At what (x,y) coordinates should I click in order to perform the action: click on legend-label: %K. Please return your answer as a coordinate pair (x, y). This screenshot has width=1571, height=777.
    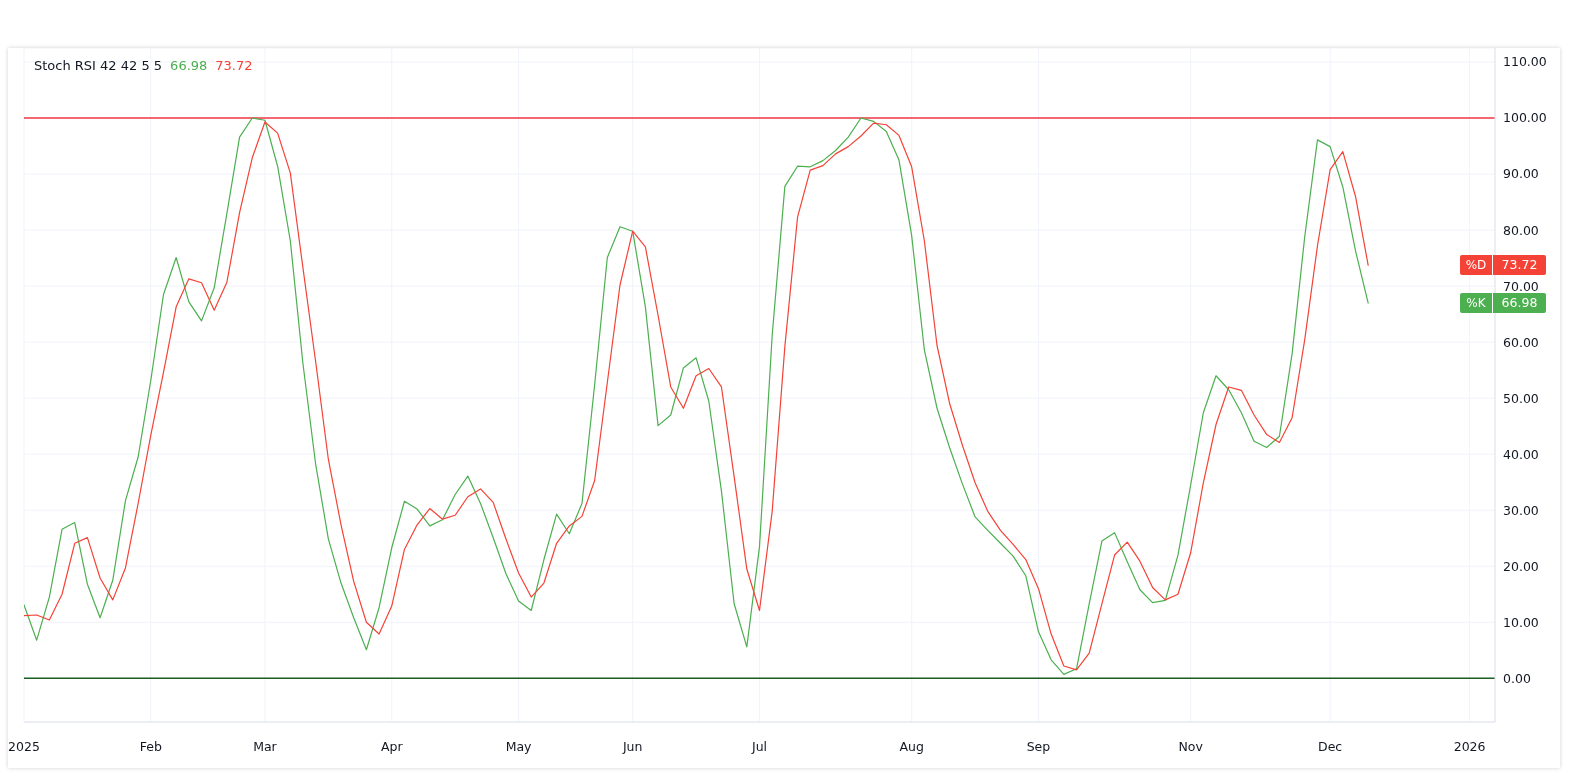
    Looking at the image, I should click on (1476, 303).